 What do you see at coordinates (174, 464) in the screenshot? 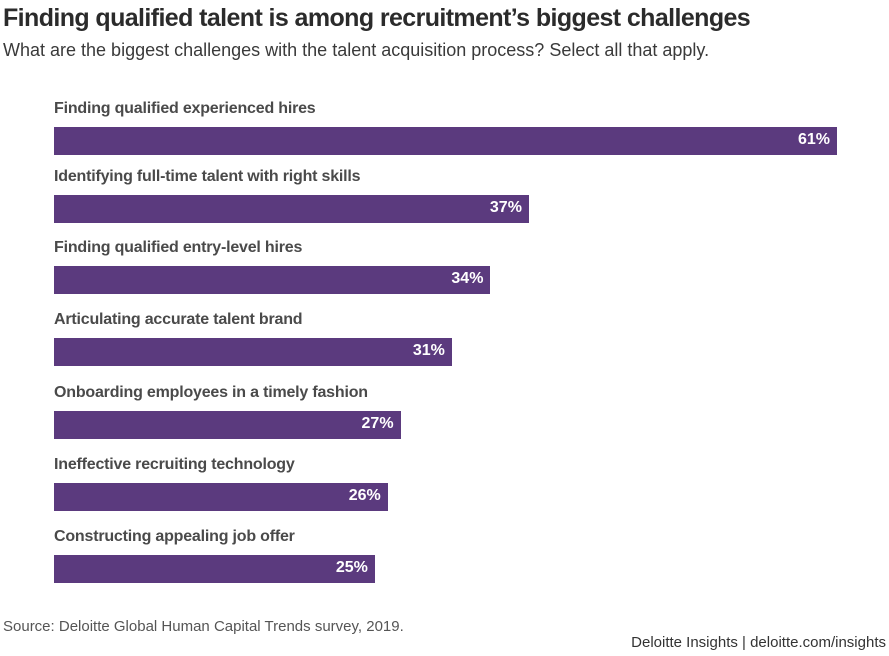
I see `category-label: Ineffective recruiting technology` at bounding box center [174, 464].